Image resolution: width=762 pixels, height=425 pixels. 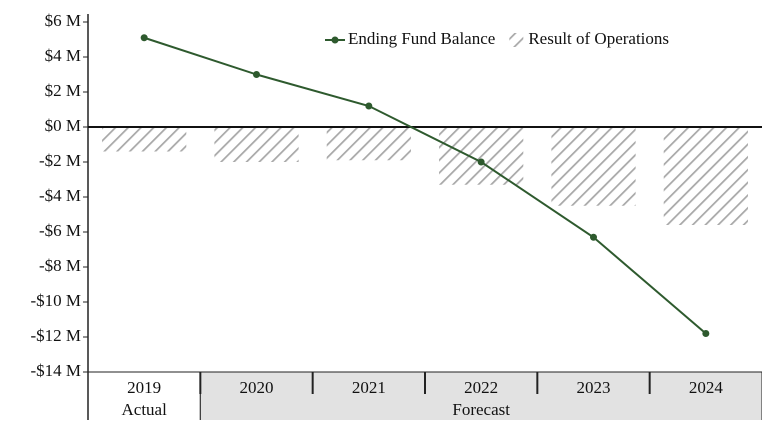 I want to click on category-group-label: Forecast, so click(x=481, y=409).